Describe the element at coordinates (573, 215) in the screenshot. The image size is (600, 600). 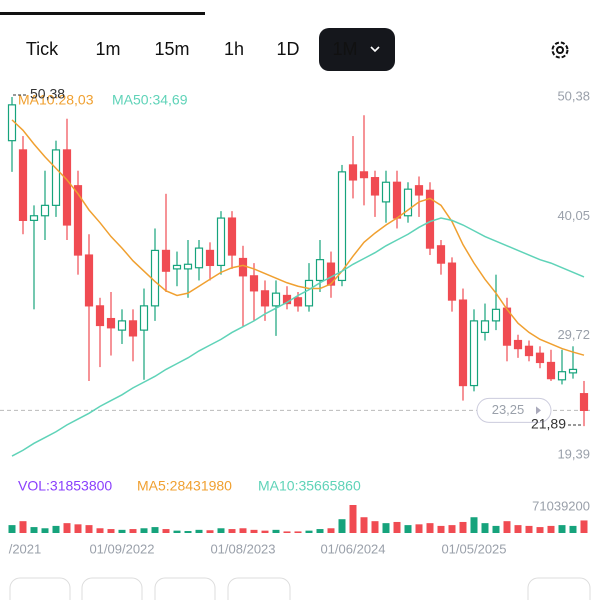
I see `y-tick-label: 40,05` at that location.